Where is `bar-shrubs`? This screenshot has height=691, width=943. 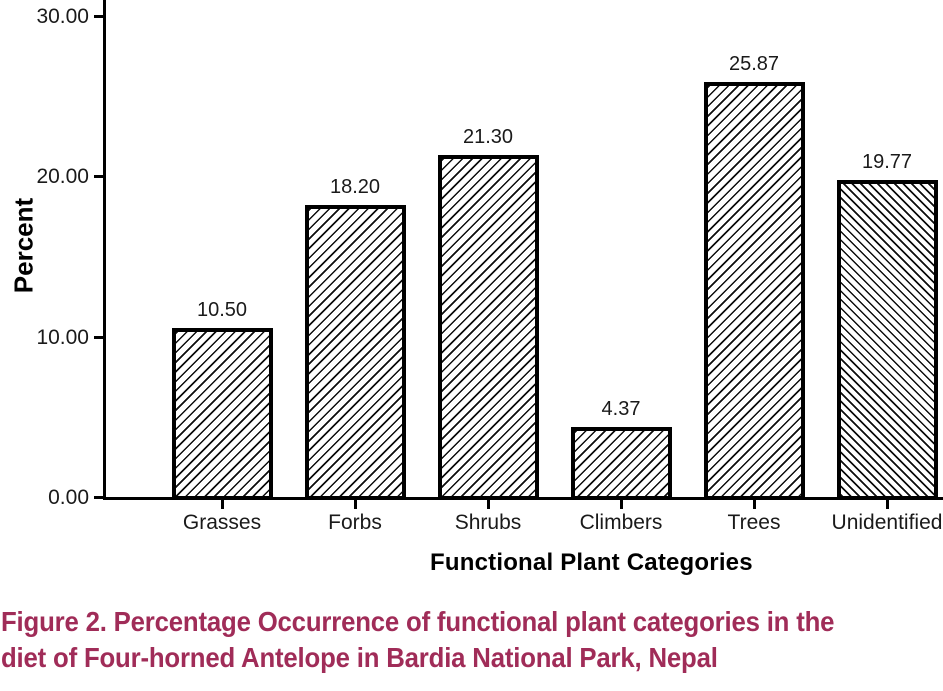
bar-shrubs is located at coordinates (488, 327).